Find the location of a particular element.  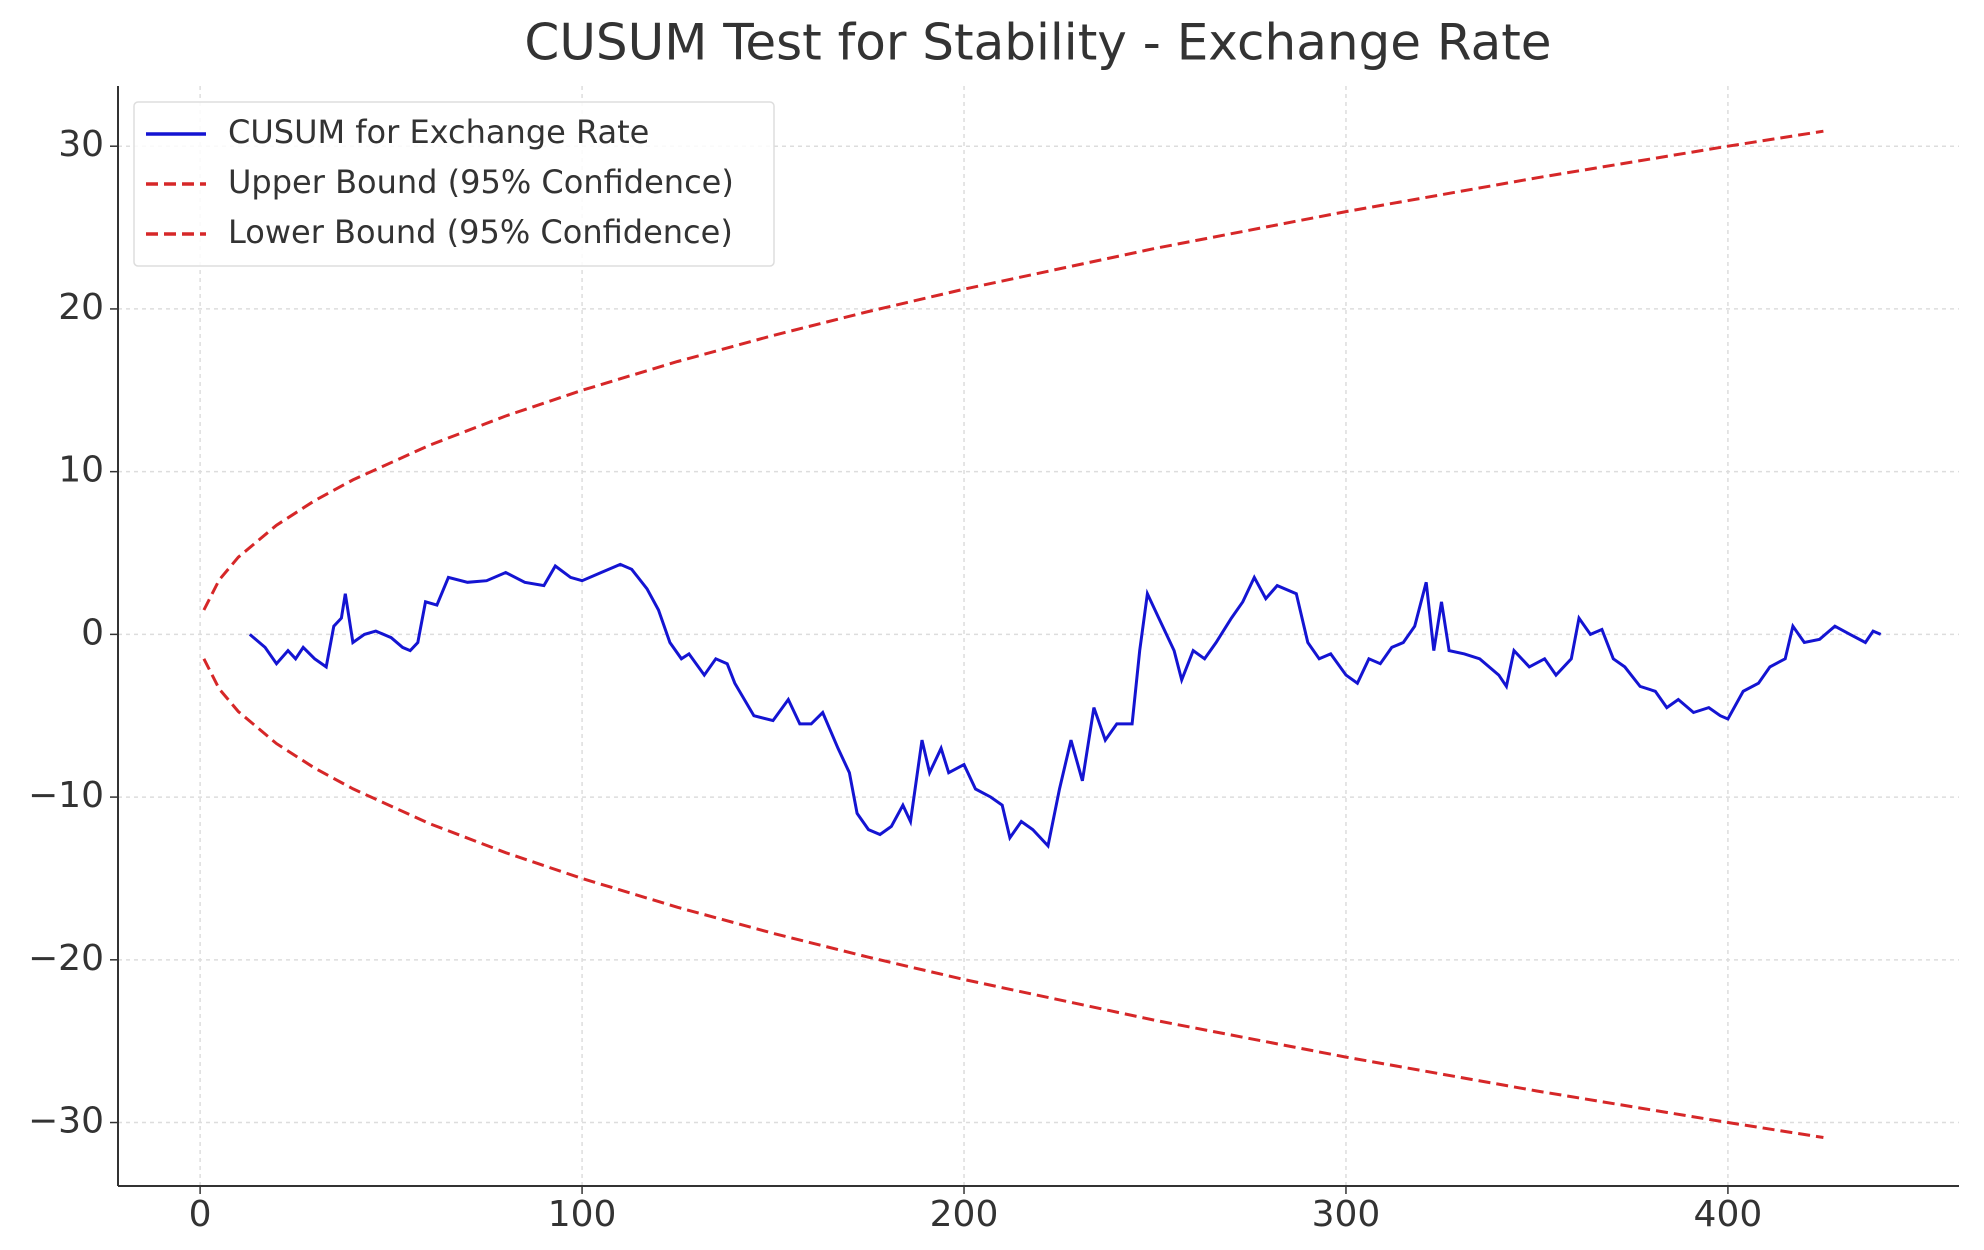

x-tick-label: 300 is located at coordinates (1346, 1214).